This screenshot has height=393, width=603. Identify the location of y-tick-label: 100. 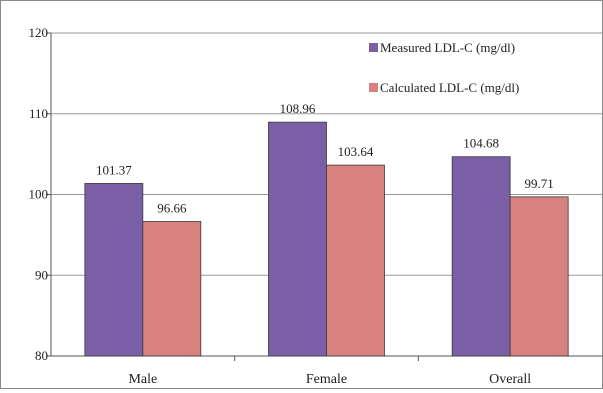
(39, 194).